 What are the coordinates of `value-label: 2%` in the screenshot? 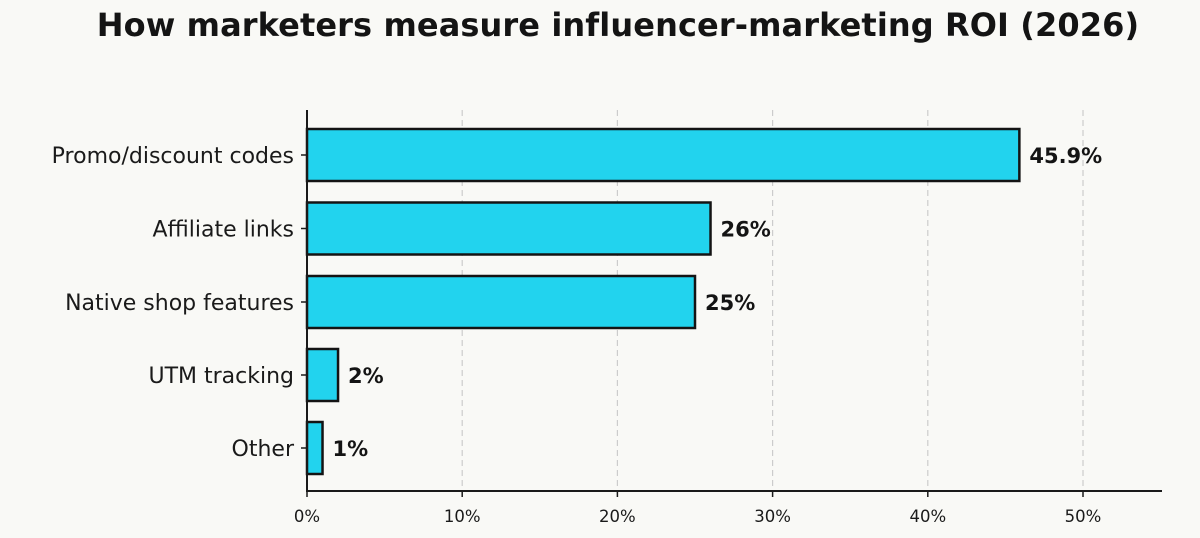 It's located at (366, 376).